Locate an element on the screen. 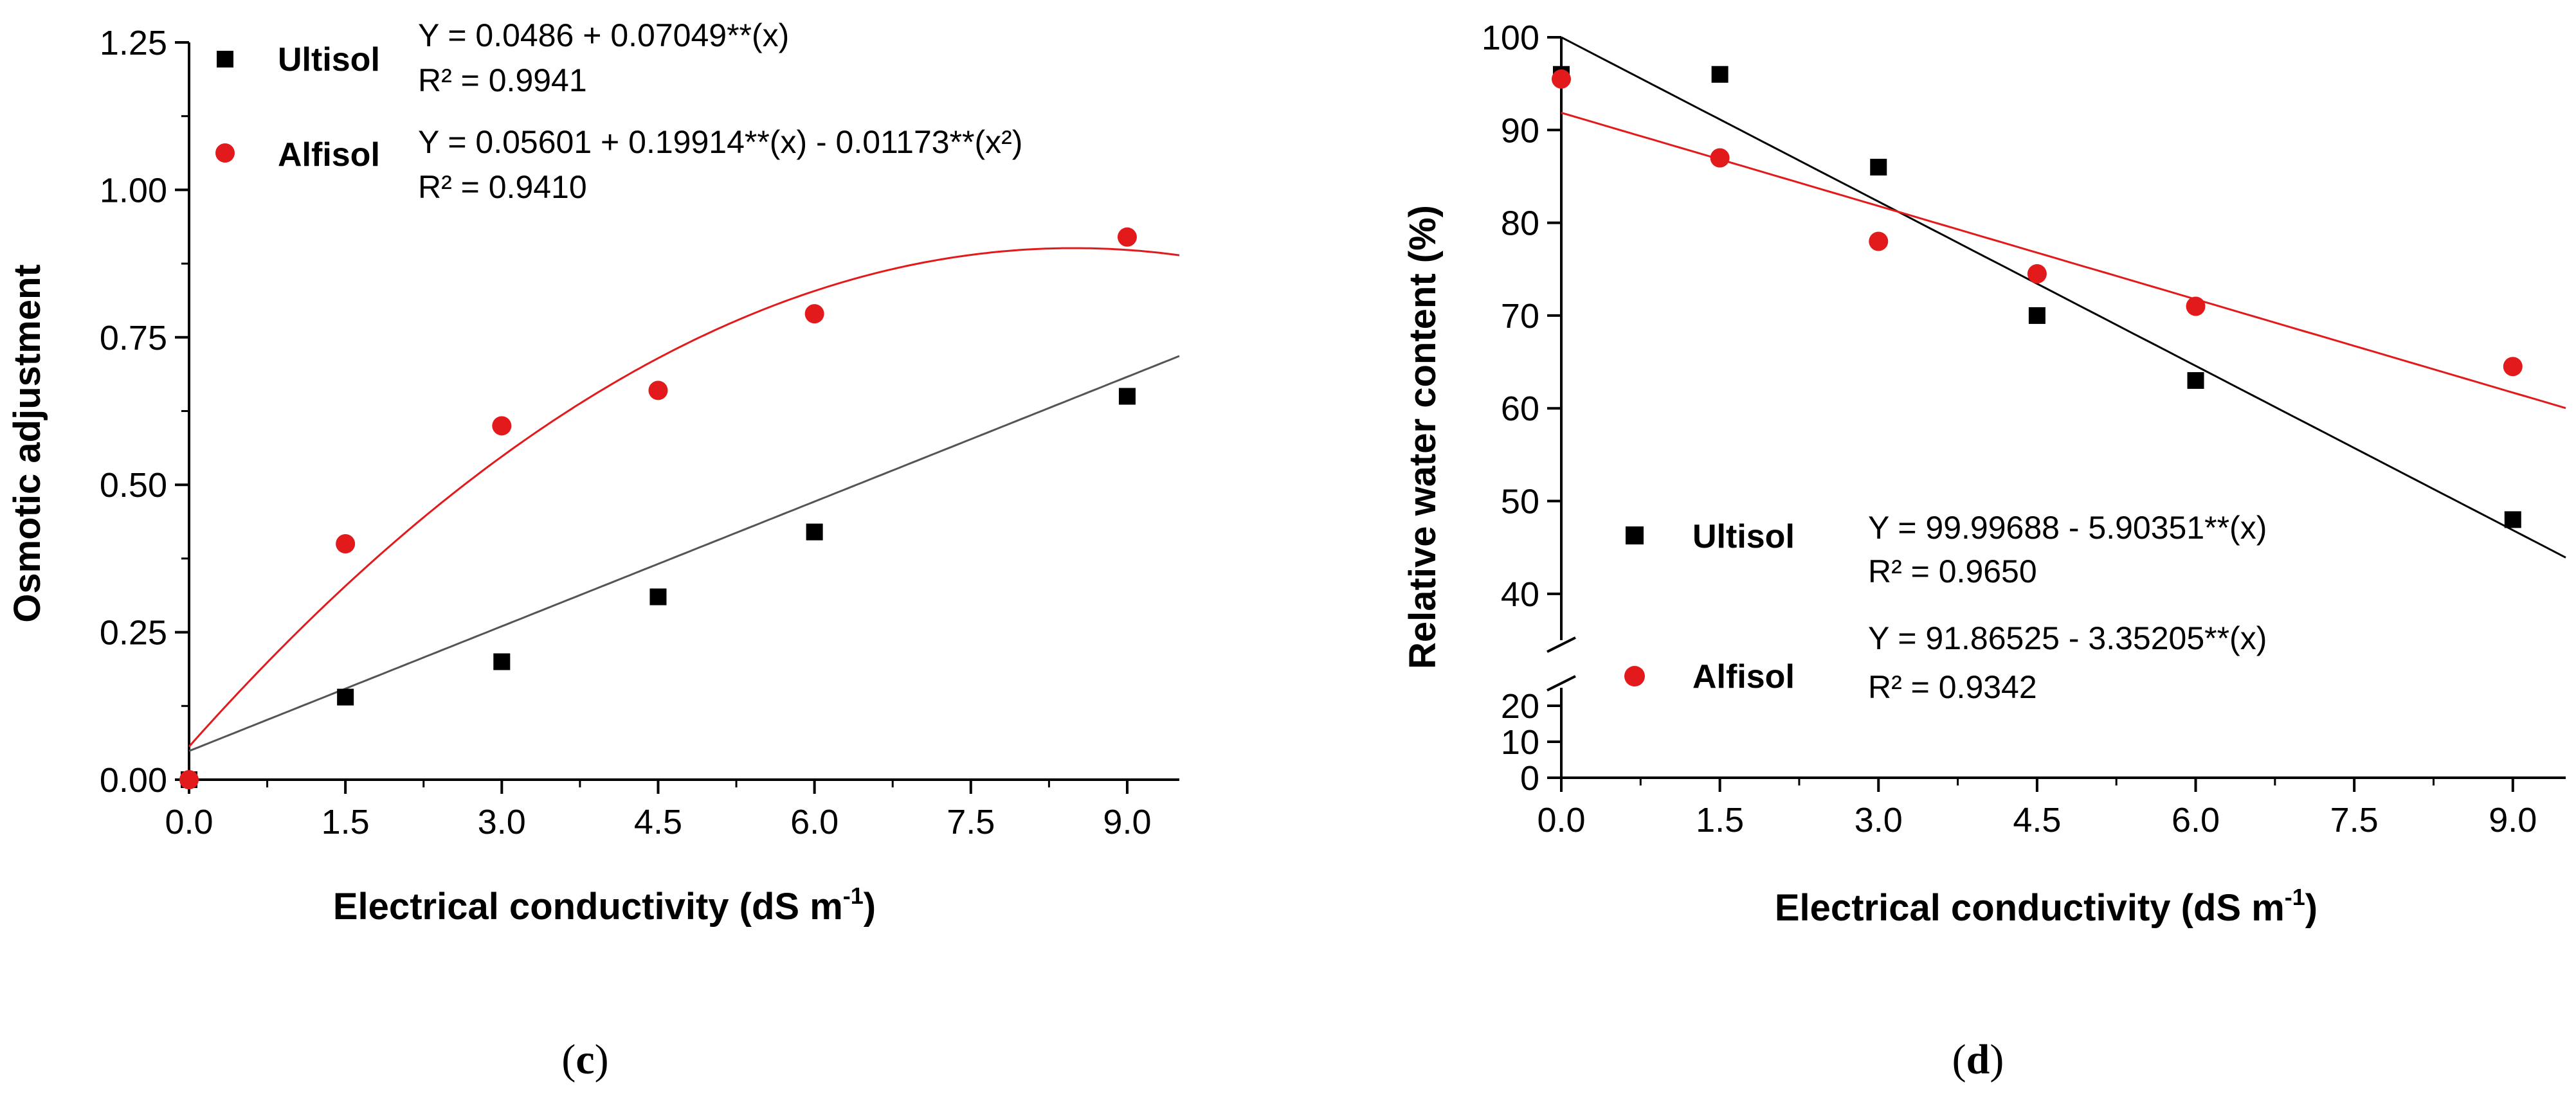  panel-c-y-tick-label: 0.25 is located at coordinates (133, 633).